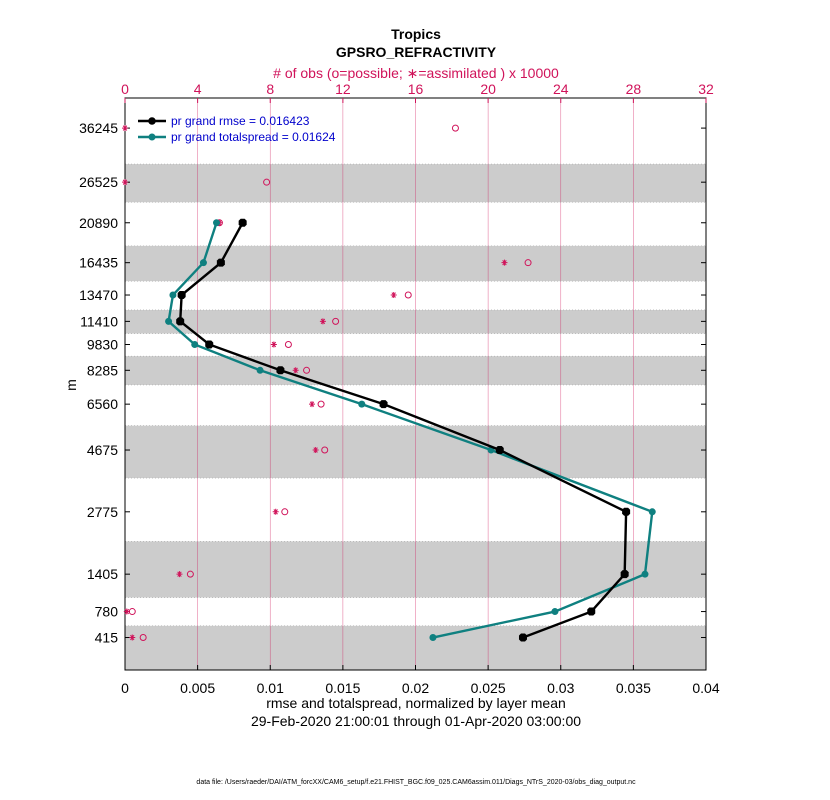  What do you see at coordinates (102, 574) in the screenshot?
I see `y-tick-label: 1405` at bounding box center [102, 574].